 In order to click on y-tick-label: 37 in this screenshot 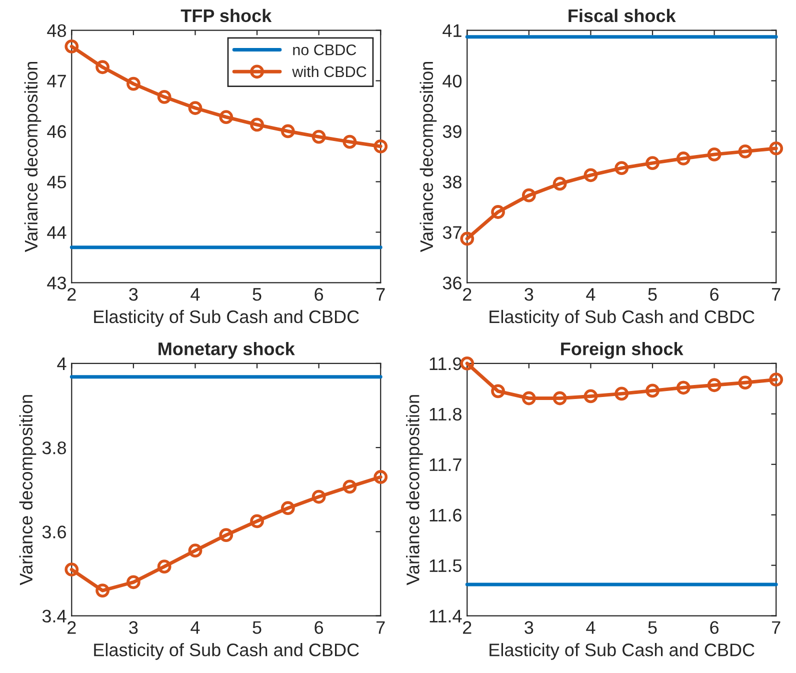, I will do `click(452, 232)`.